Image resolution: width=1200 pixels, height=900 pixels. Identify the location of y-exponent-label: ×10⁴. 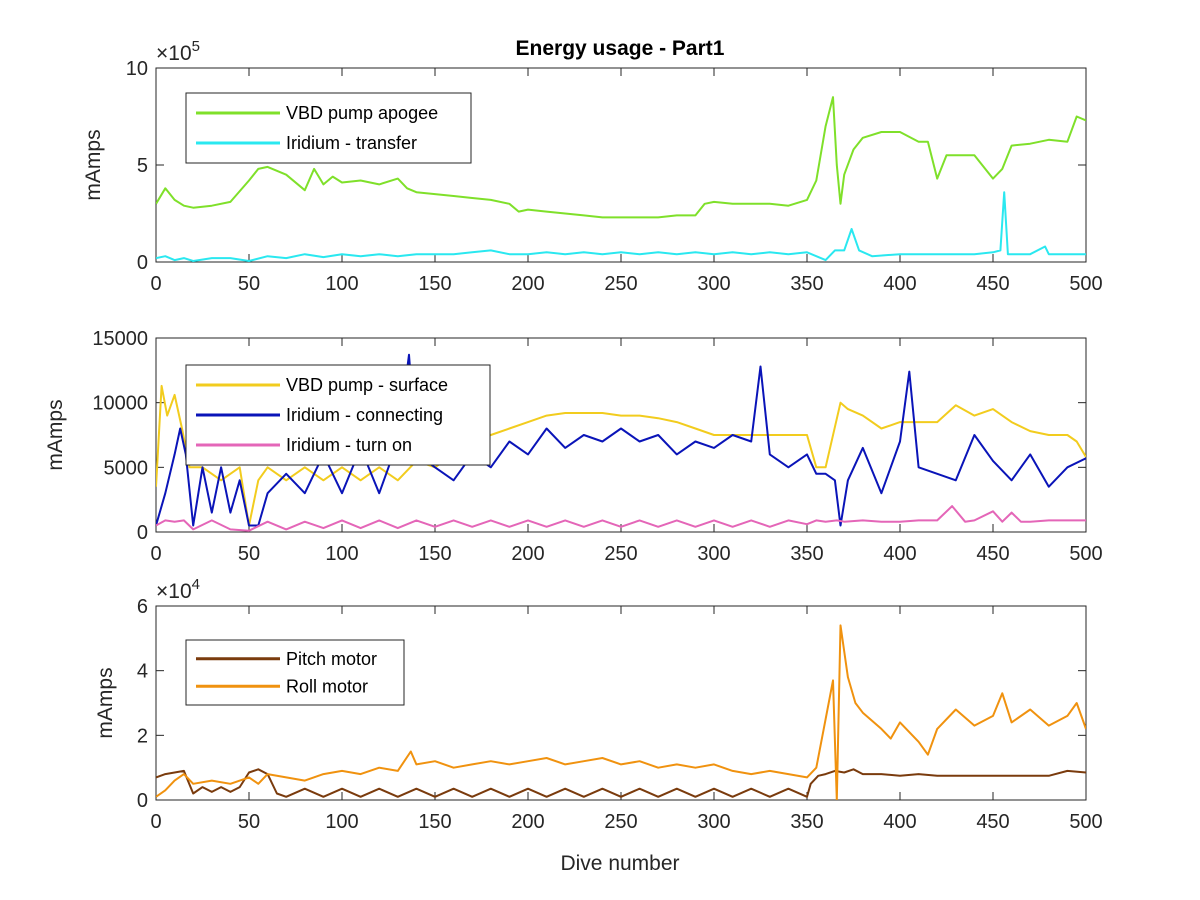
(178, 589).